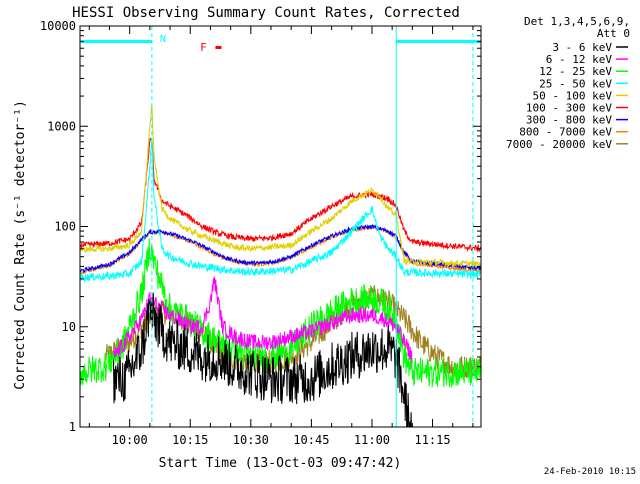  What do you see at coordinates (575, 83) in the screenshot?
I see `legend-label: 25 - 50 keV` at bounding box center [575, 83].